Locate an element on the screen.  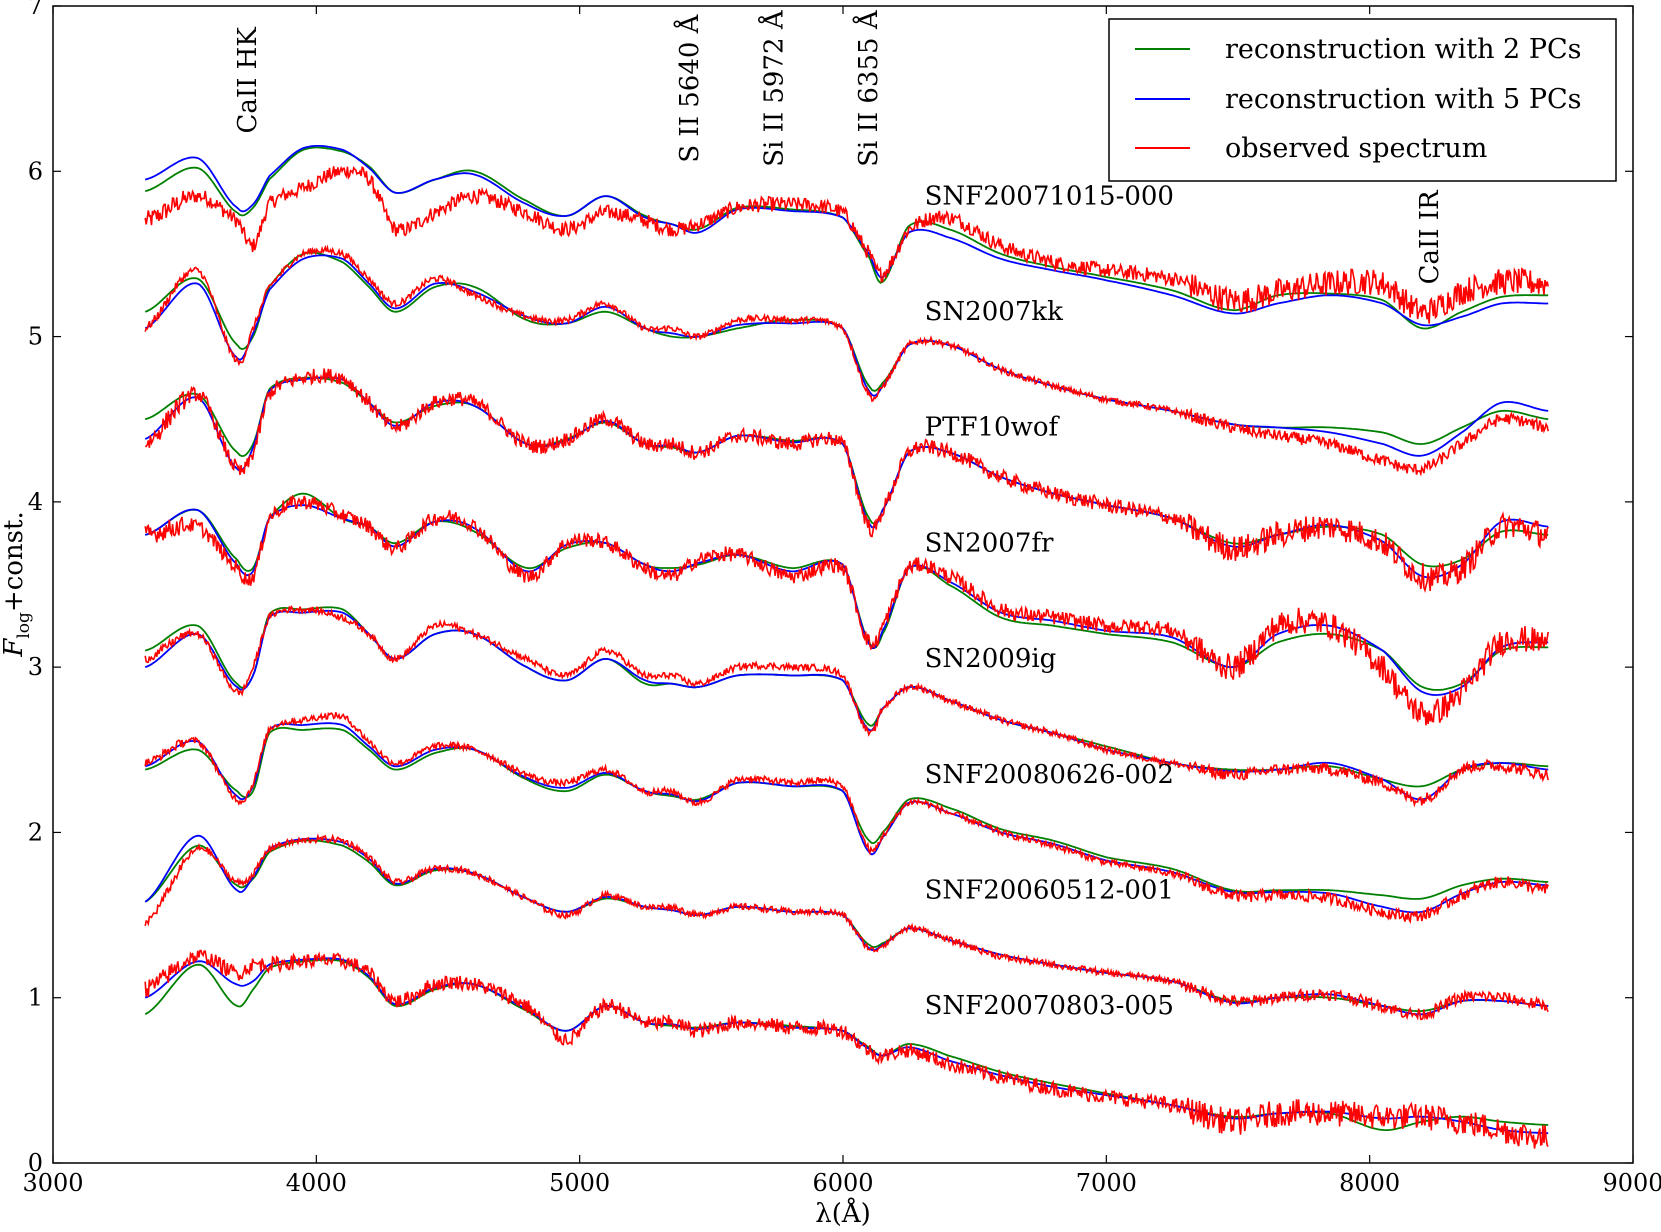
y-tick-label: 0 is located at coordinates (35, 1163).